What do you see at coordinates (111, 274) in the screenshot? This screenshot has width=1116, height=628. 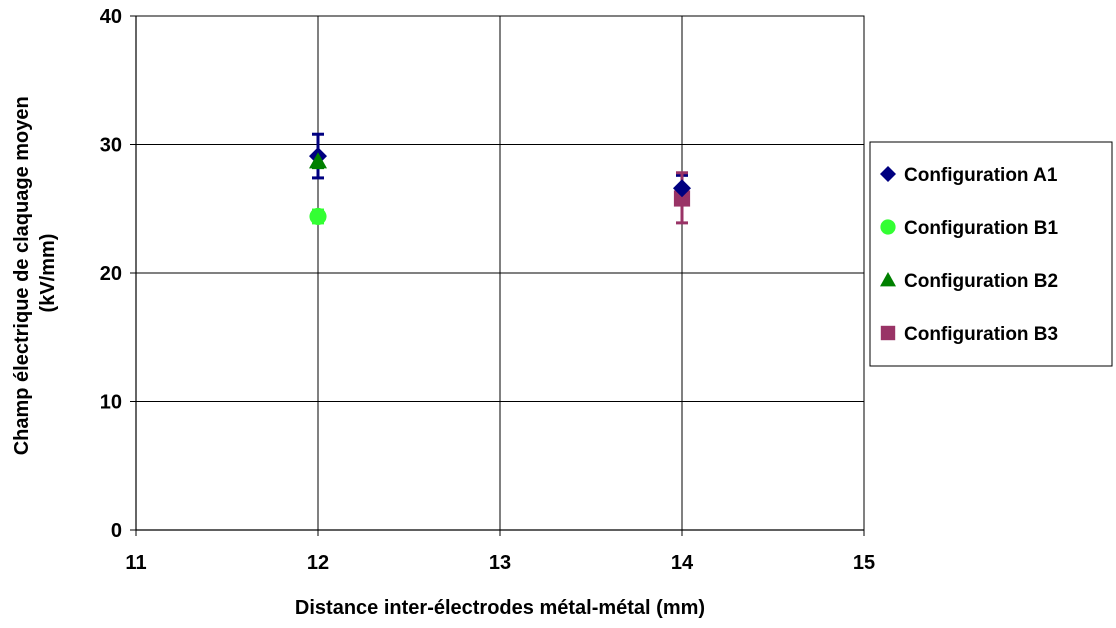 I see `y-tick-label: 20` at bounding box center [111, 274].